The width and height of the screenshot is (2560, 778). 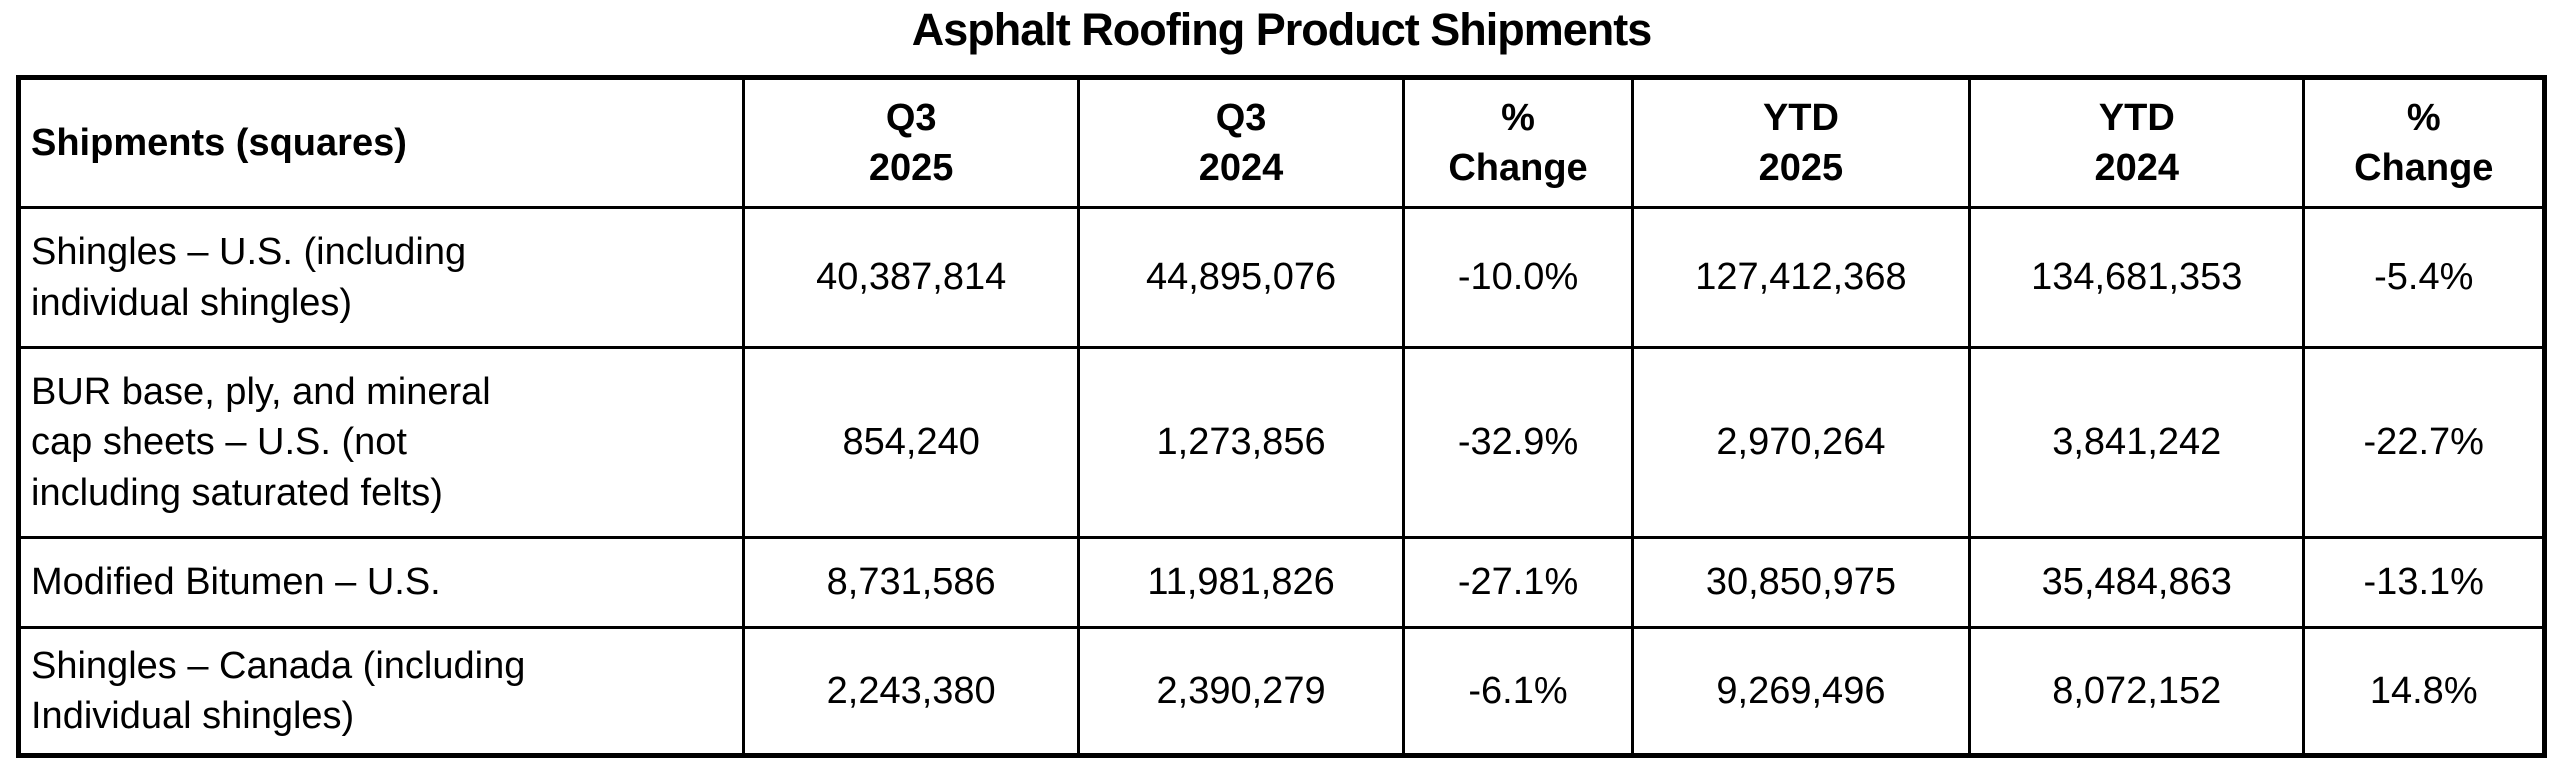 What do you see at coordinates (2137, 582) in the screenshot?
I see `cell-ytd-2024: 35,484,863` at bounding box center [2137, 582].